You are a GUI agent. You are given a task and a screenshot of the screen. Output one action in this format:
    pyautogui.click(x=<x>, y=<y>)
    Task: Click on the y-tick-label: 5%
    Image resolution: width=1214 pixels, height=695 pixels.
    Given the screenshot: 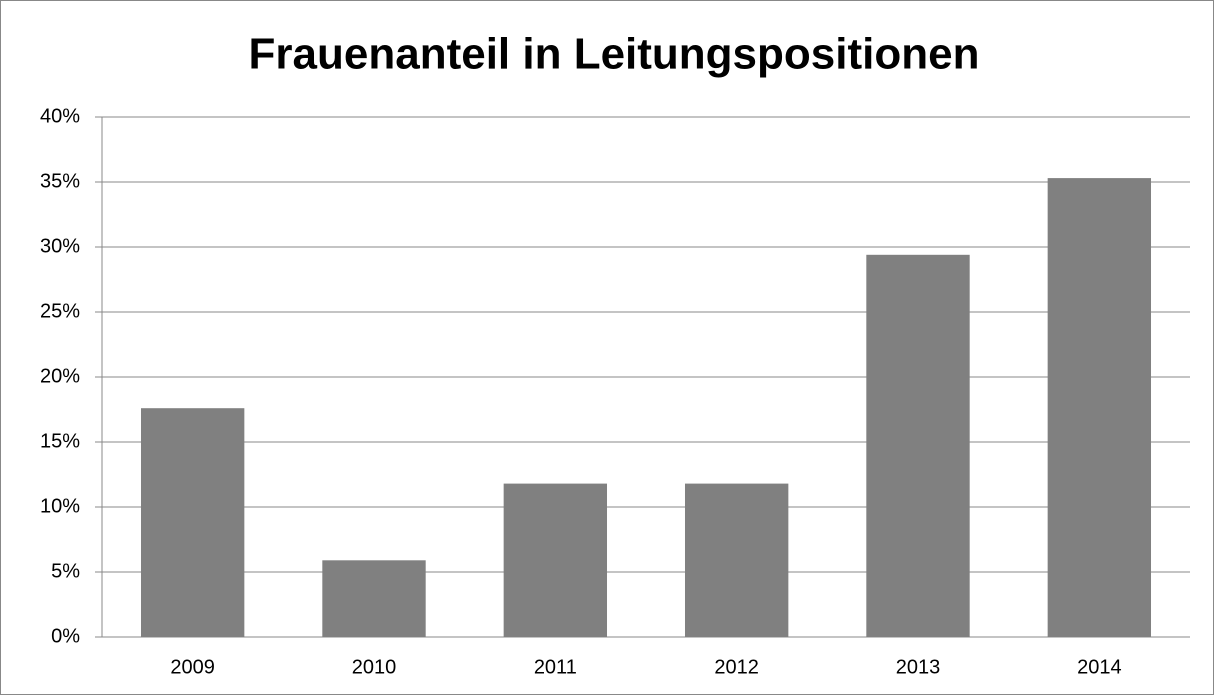 What is the action you would take?
    pyautogui.click(x=65, y=571)
    